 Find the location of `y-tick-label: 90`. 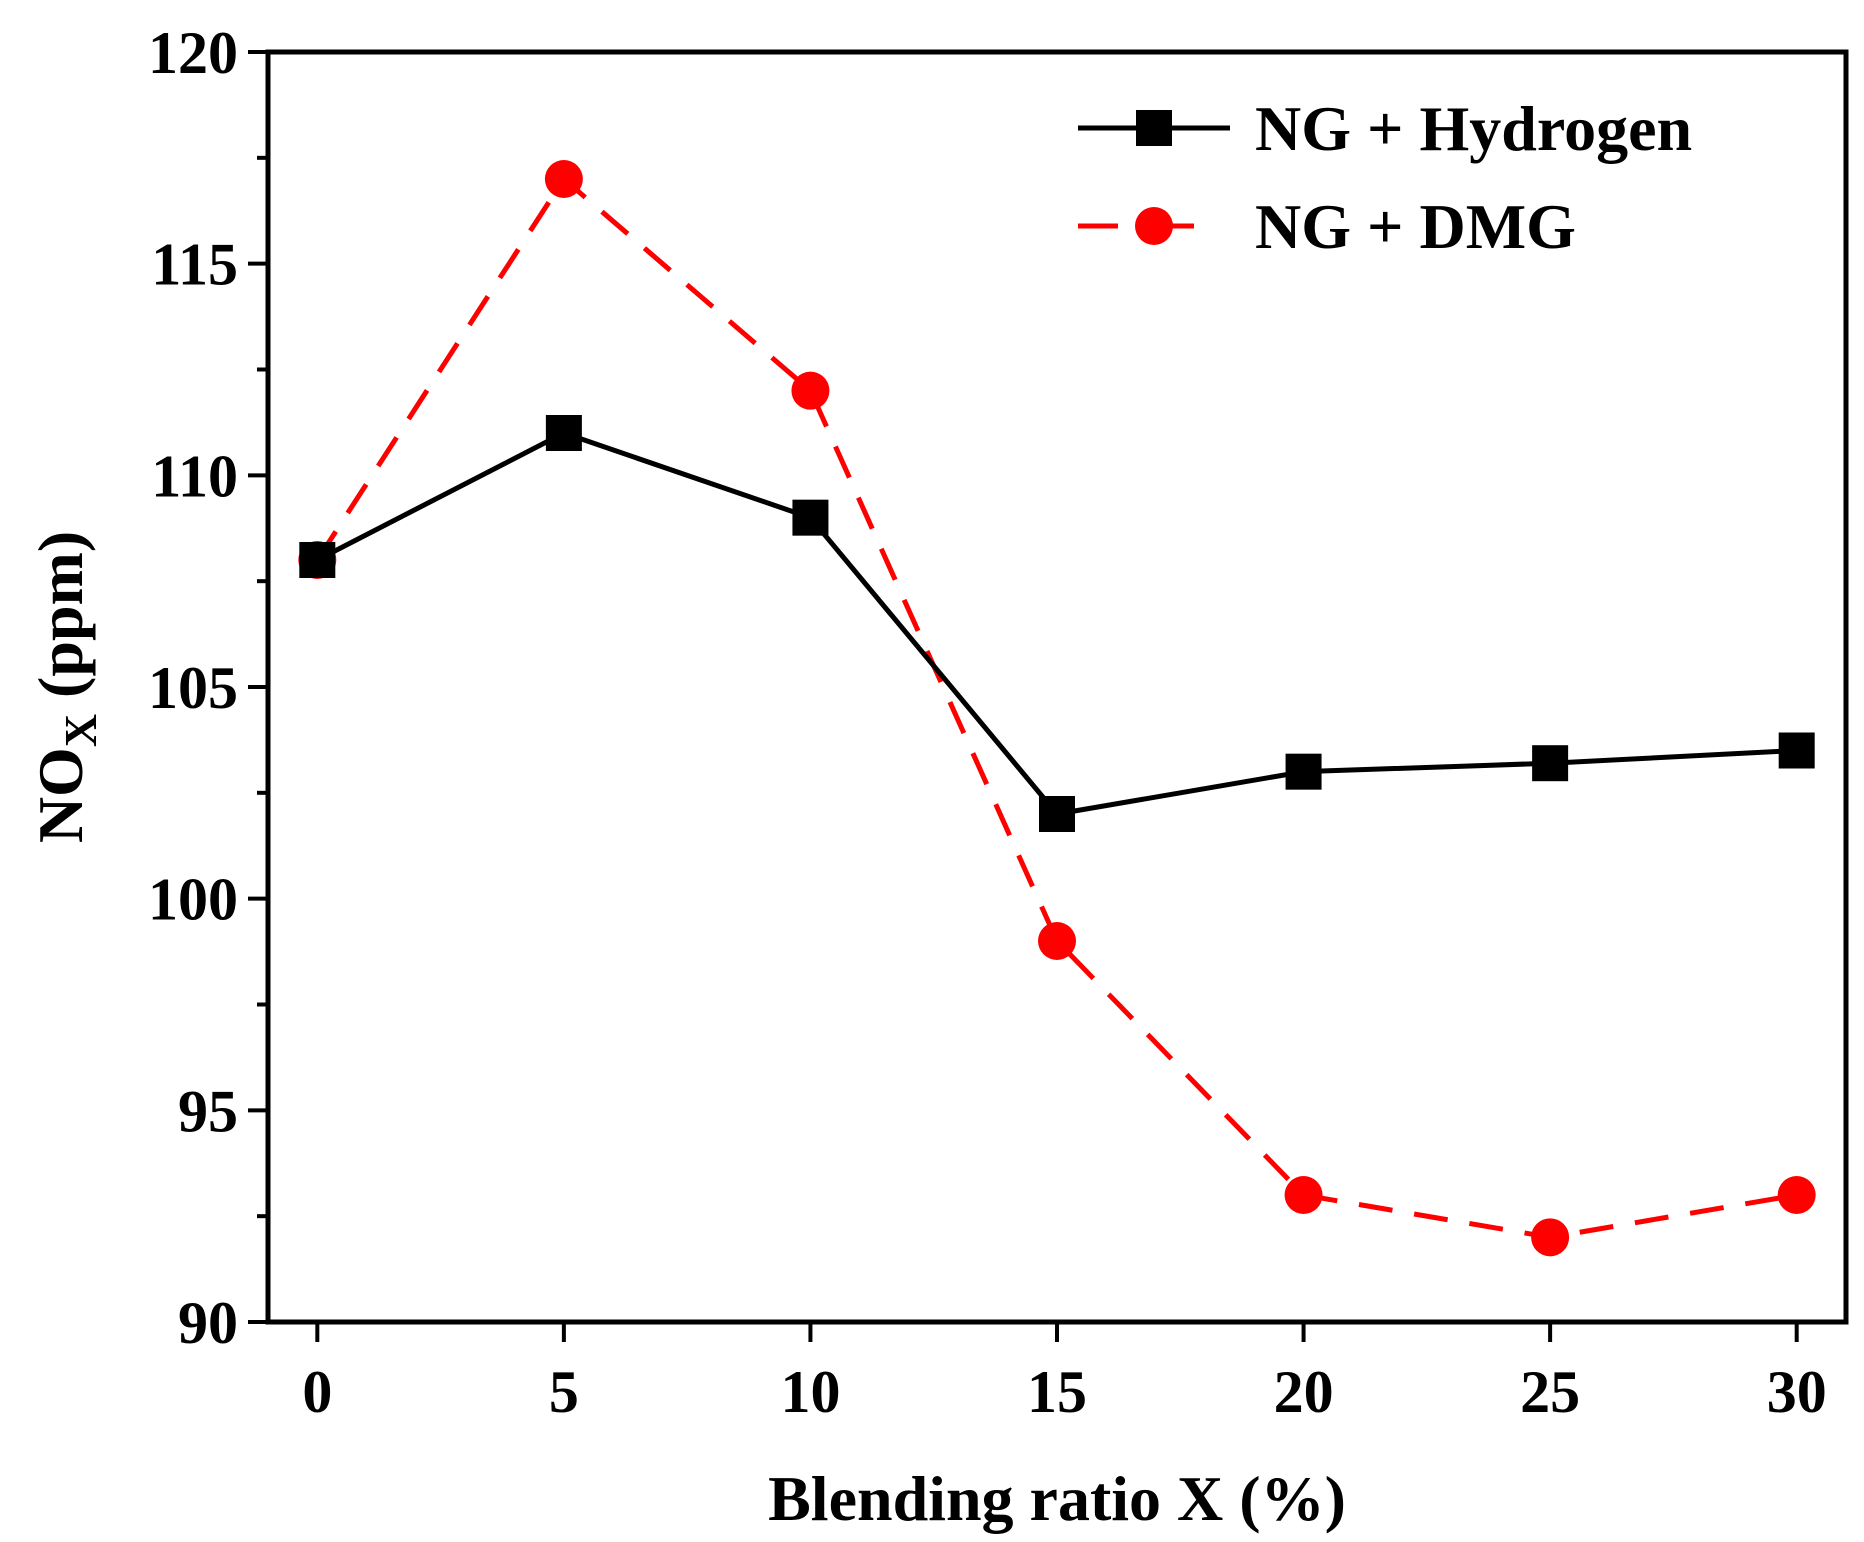

y-tick-label: 90 is located at coordinates (208, 1323).